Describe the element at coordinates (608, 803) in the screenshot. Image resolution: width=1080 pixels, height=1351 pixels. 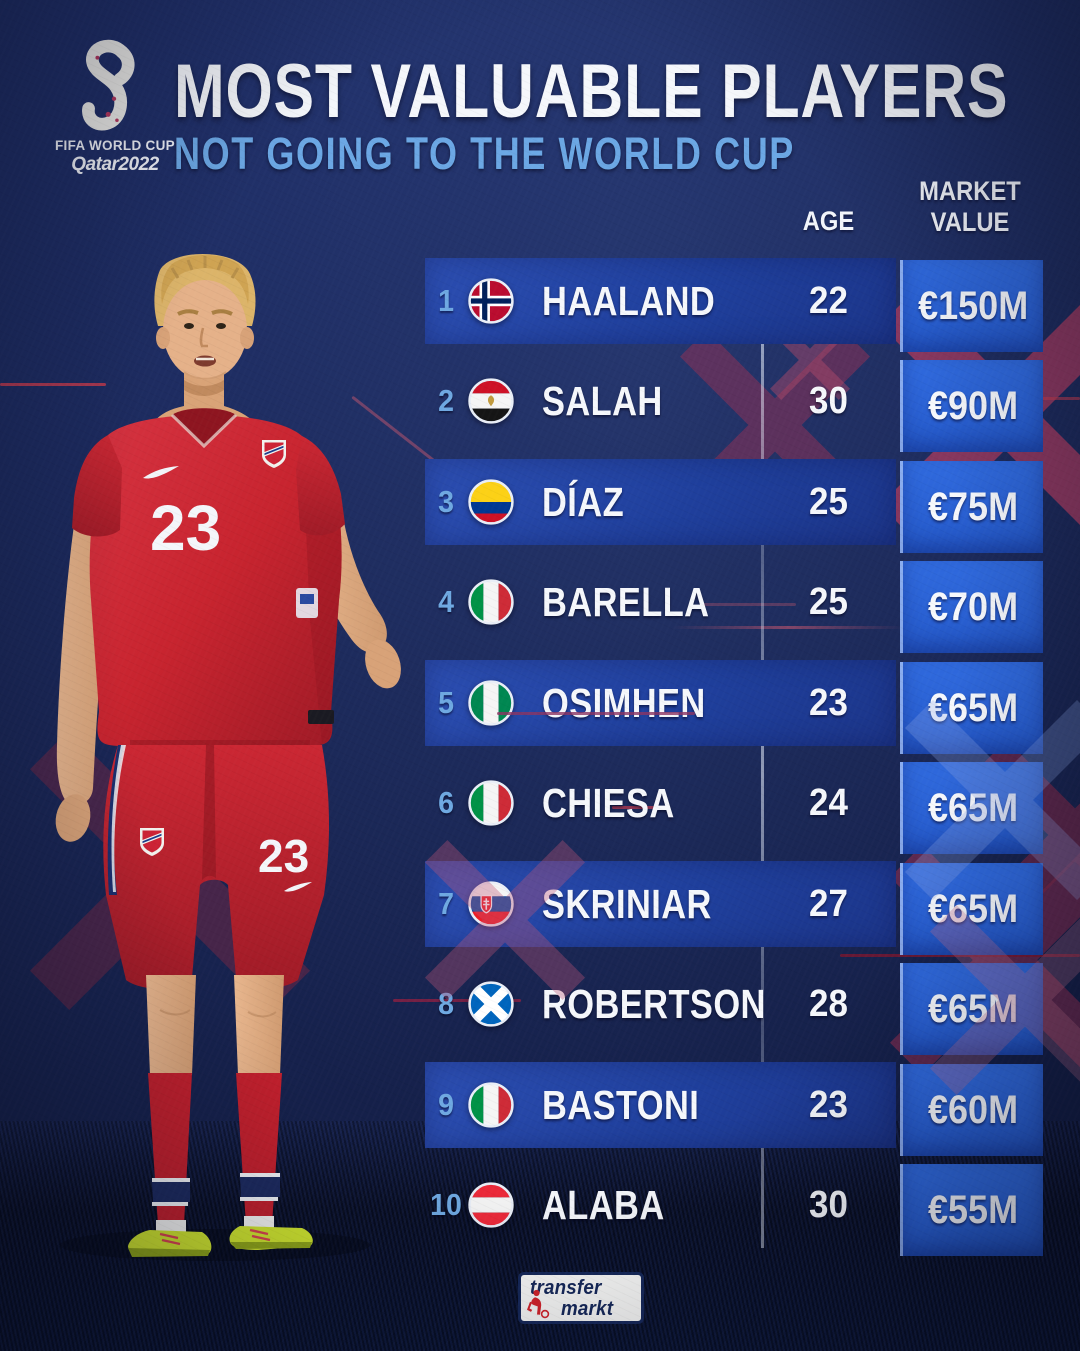
I see `player-name: CHIESA` at that location.